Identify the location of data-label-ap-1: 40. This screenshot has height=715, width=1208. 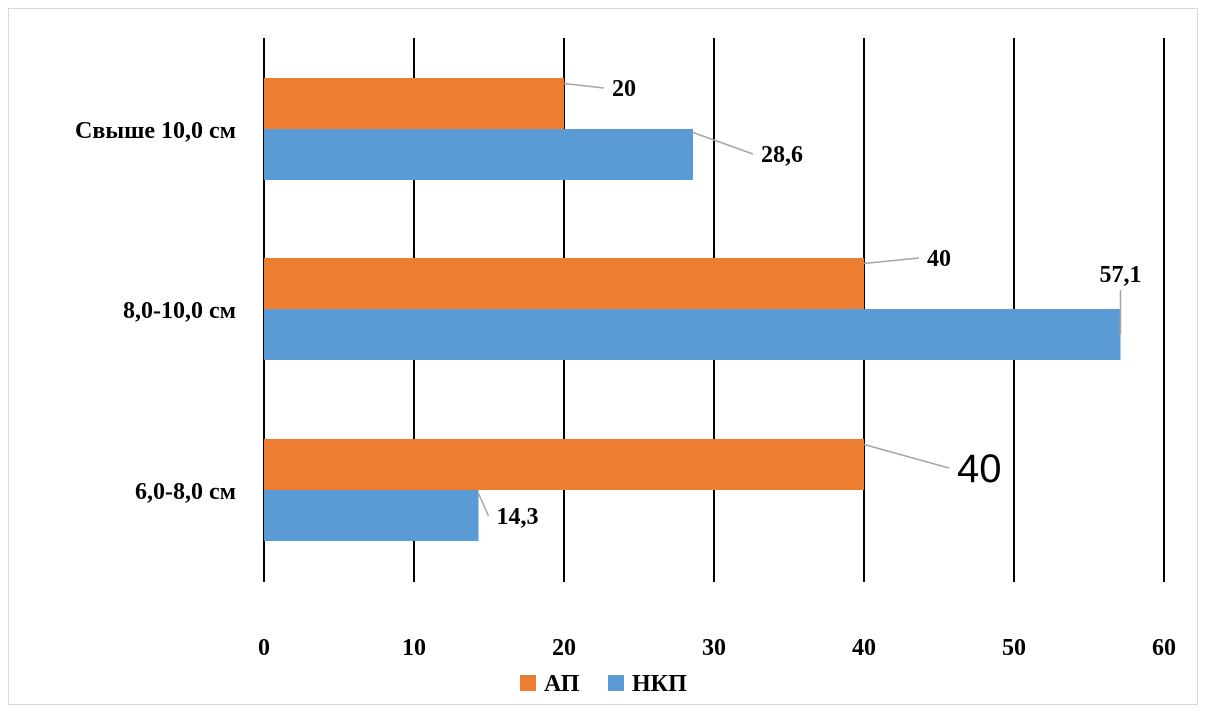
(939, 259).